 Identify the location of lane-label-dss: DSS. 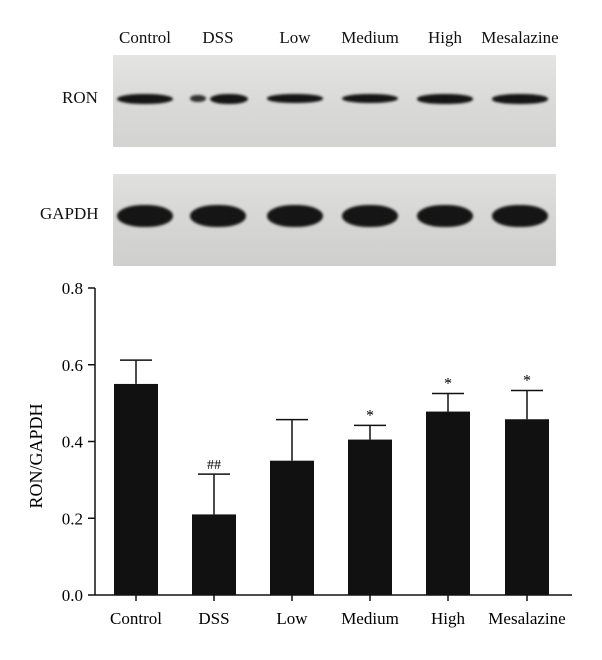
(218, 37).